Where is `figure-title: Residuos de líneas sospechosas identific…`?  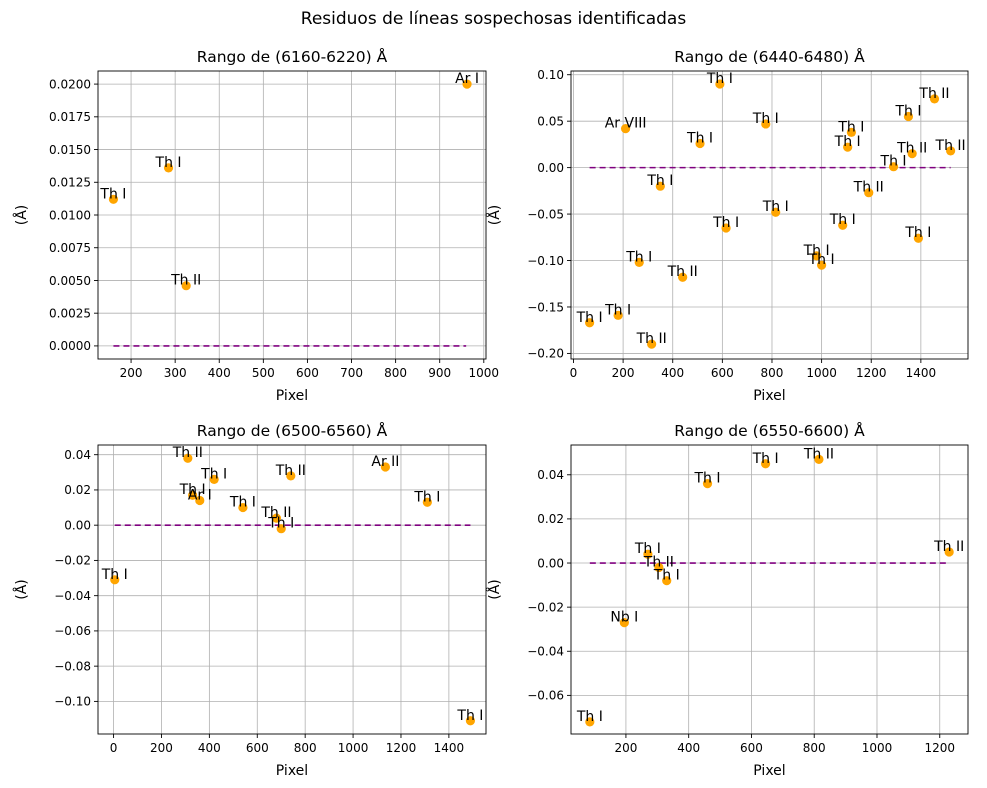
figure-title: Residuos de líneas sospechosas identific… is located at coordinates (494, 19).